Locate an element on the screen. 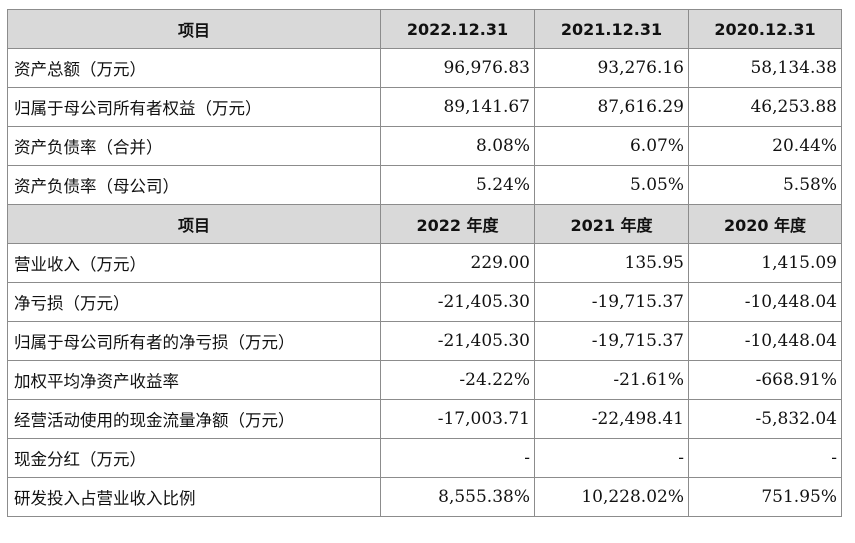 The width and height of the screenshot is (855, 543). cell-2022: -24.22% is located at coordinates (457, 380).